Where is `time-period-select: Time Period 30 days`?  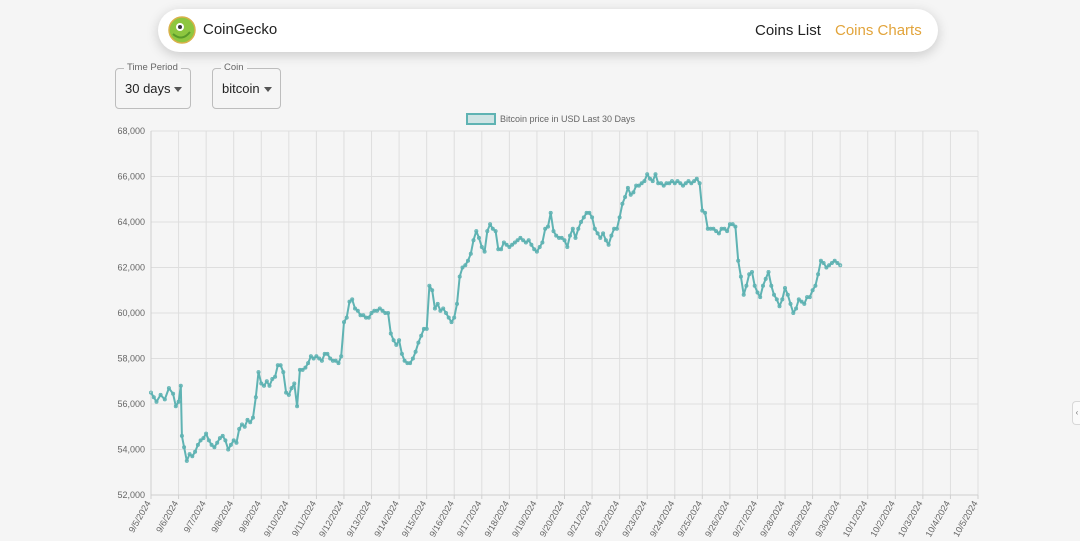 time-period-select: Time Period 30 days is located at coordinates (153, 85).